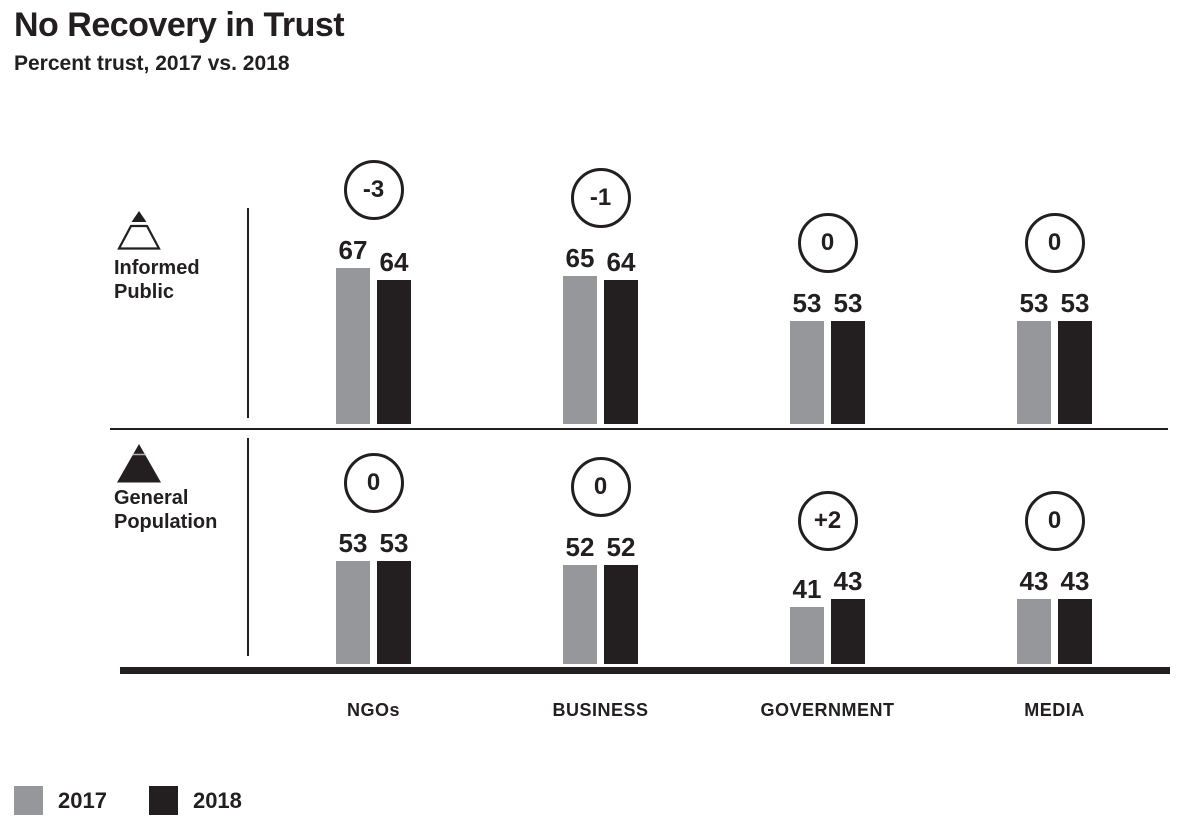 This screenshot has width=1188, height=830. I want to click on bar-group: -3 67 64, so click(373, 281).